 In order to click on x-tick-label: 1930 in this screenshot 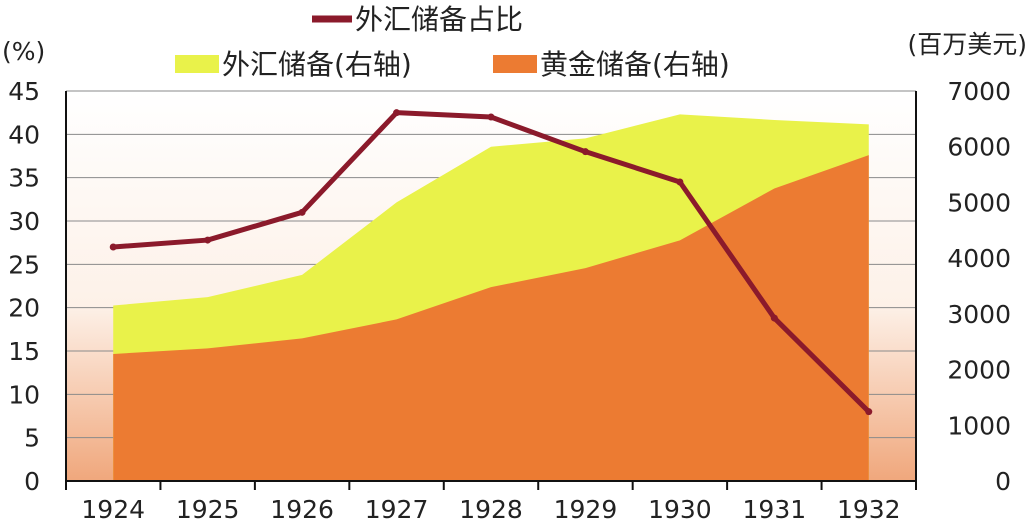, I will do `click(680, 508)`.